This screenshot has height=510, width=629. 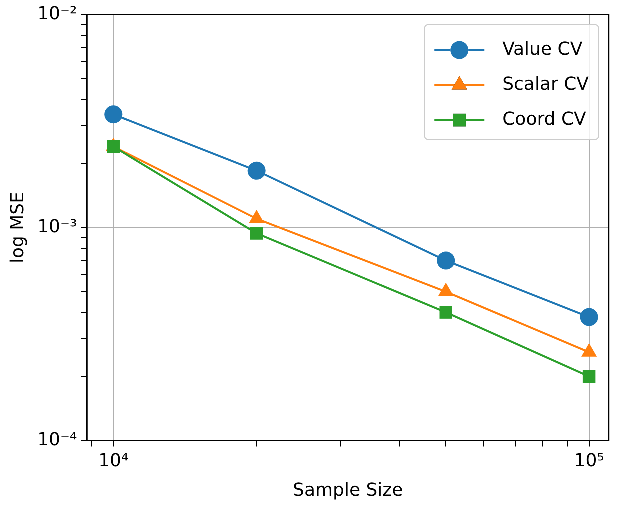 I want to click on x-axis-title: Sample Size, so click(x=348, y=490).